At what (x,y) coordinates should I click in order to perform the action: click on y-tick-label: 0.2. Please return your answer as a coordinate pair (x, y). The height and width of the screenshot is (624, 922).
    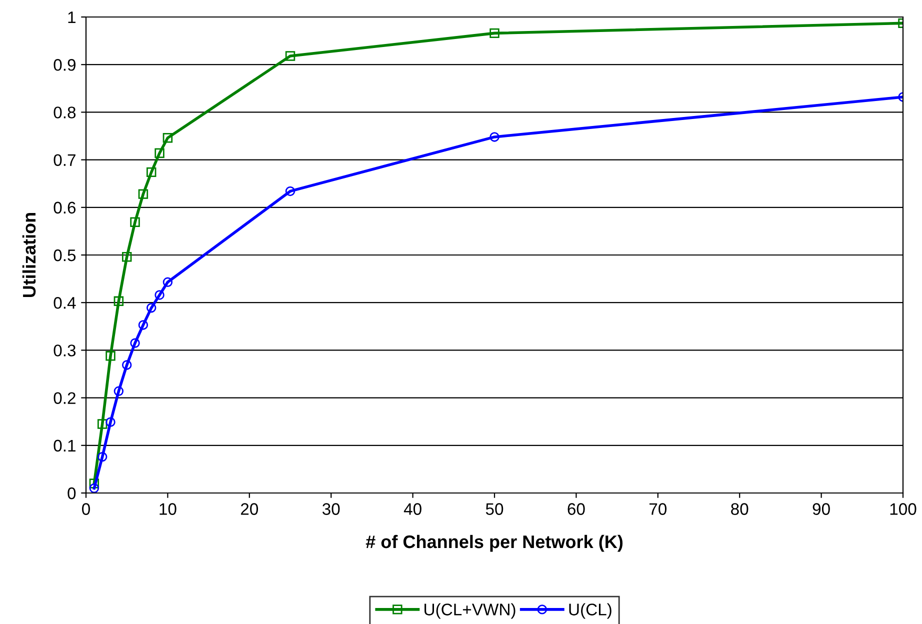
    Looking at the image, I should click on (65, 398).